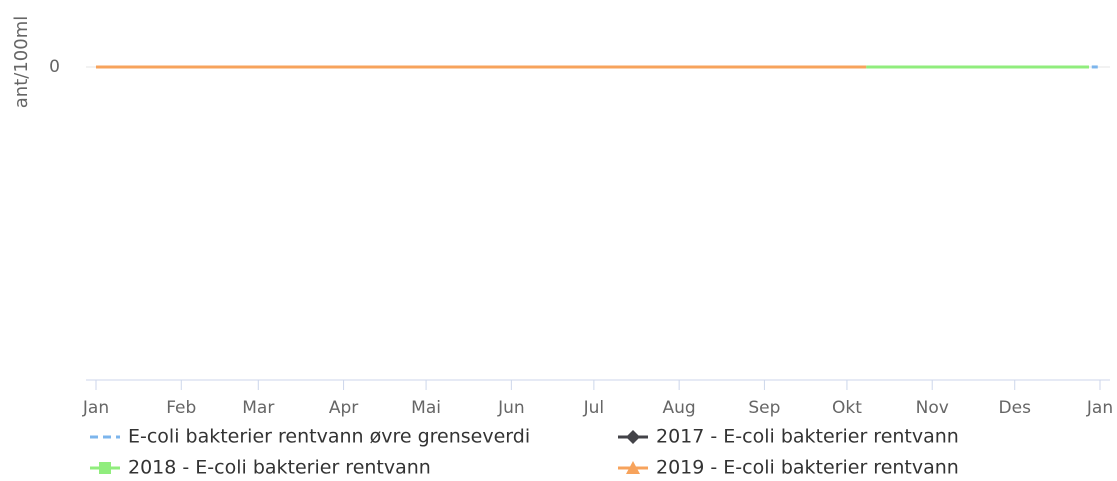  Describe the element at coordinates (181, 408) in the screenshot. I see `x-tick-label: Feb` at that location.